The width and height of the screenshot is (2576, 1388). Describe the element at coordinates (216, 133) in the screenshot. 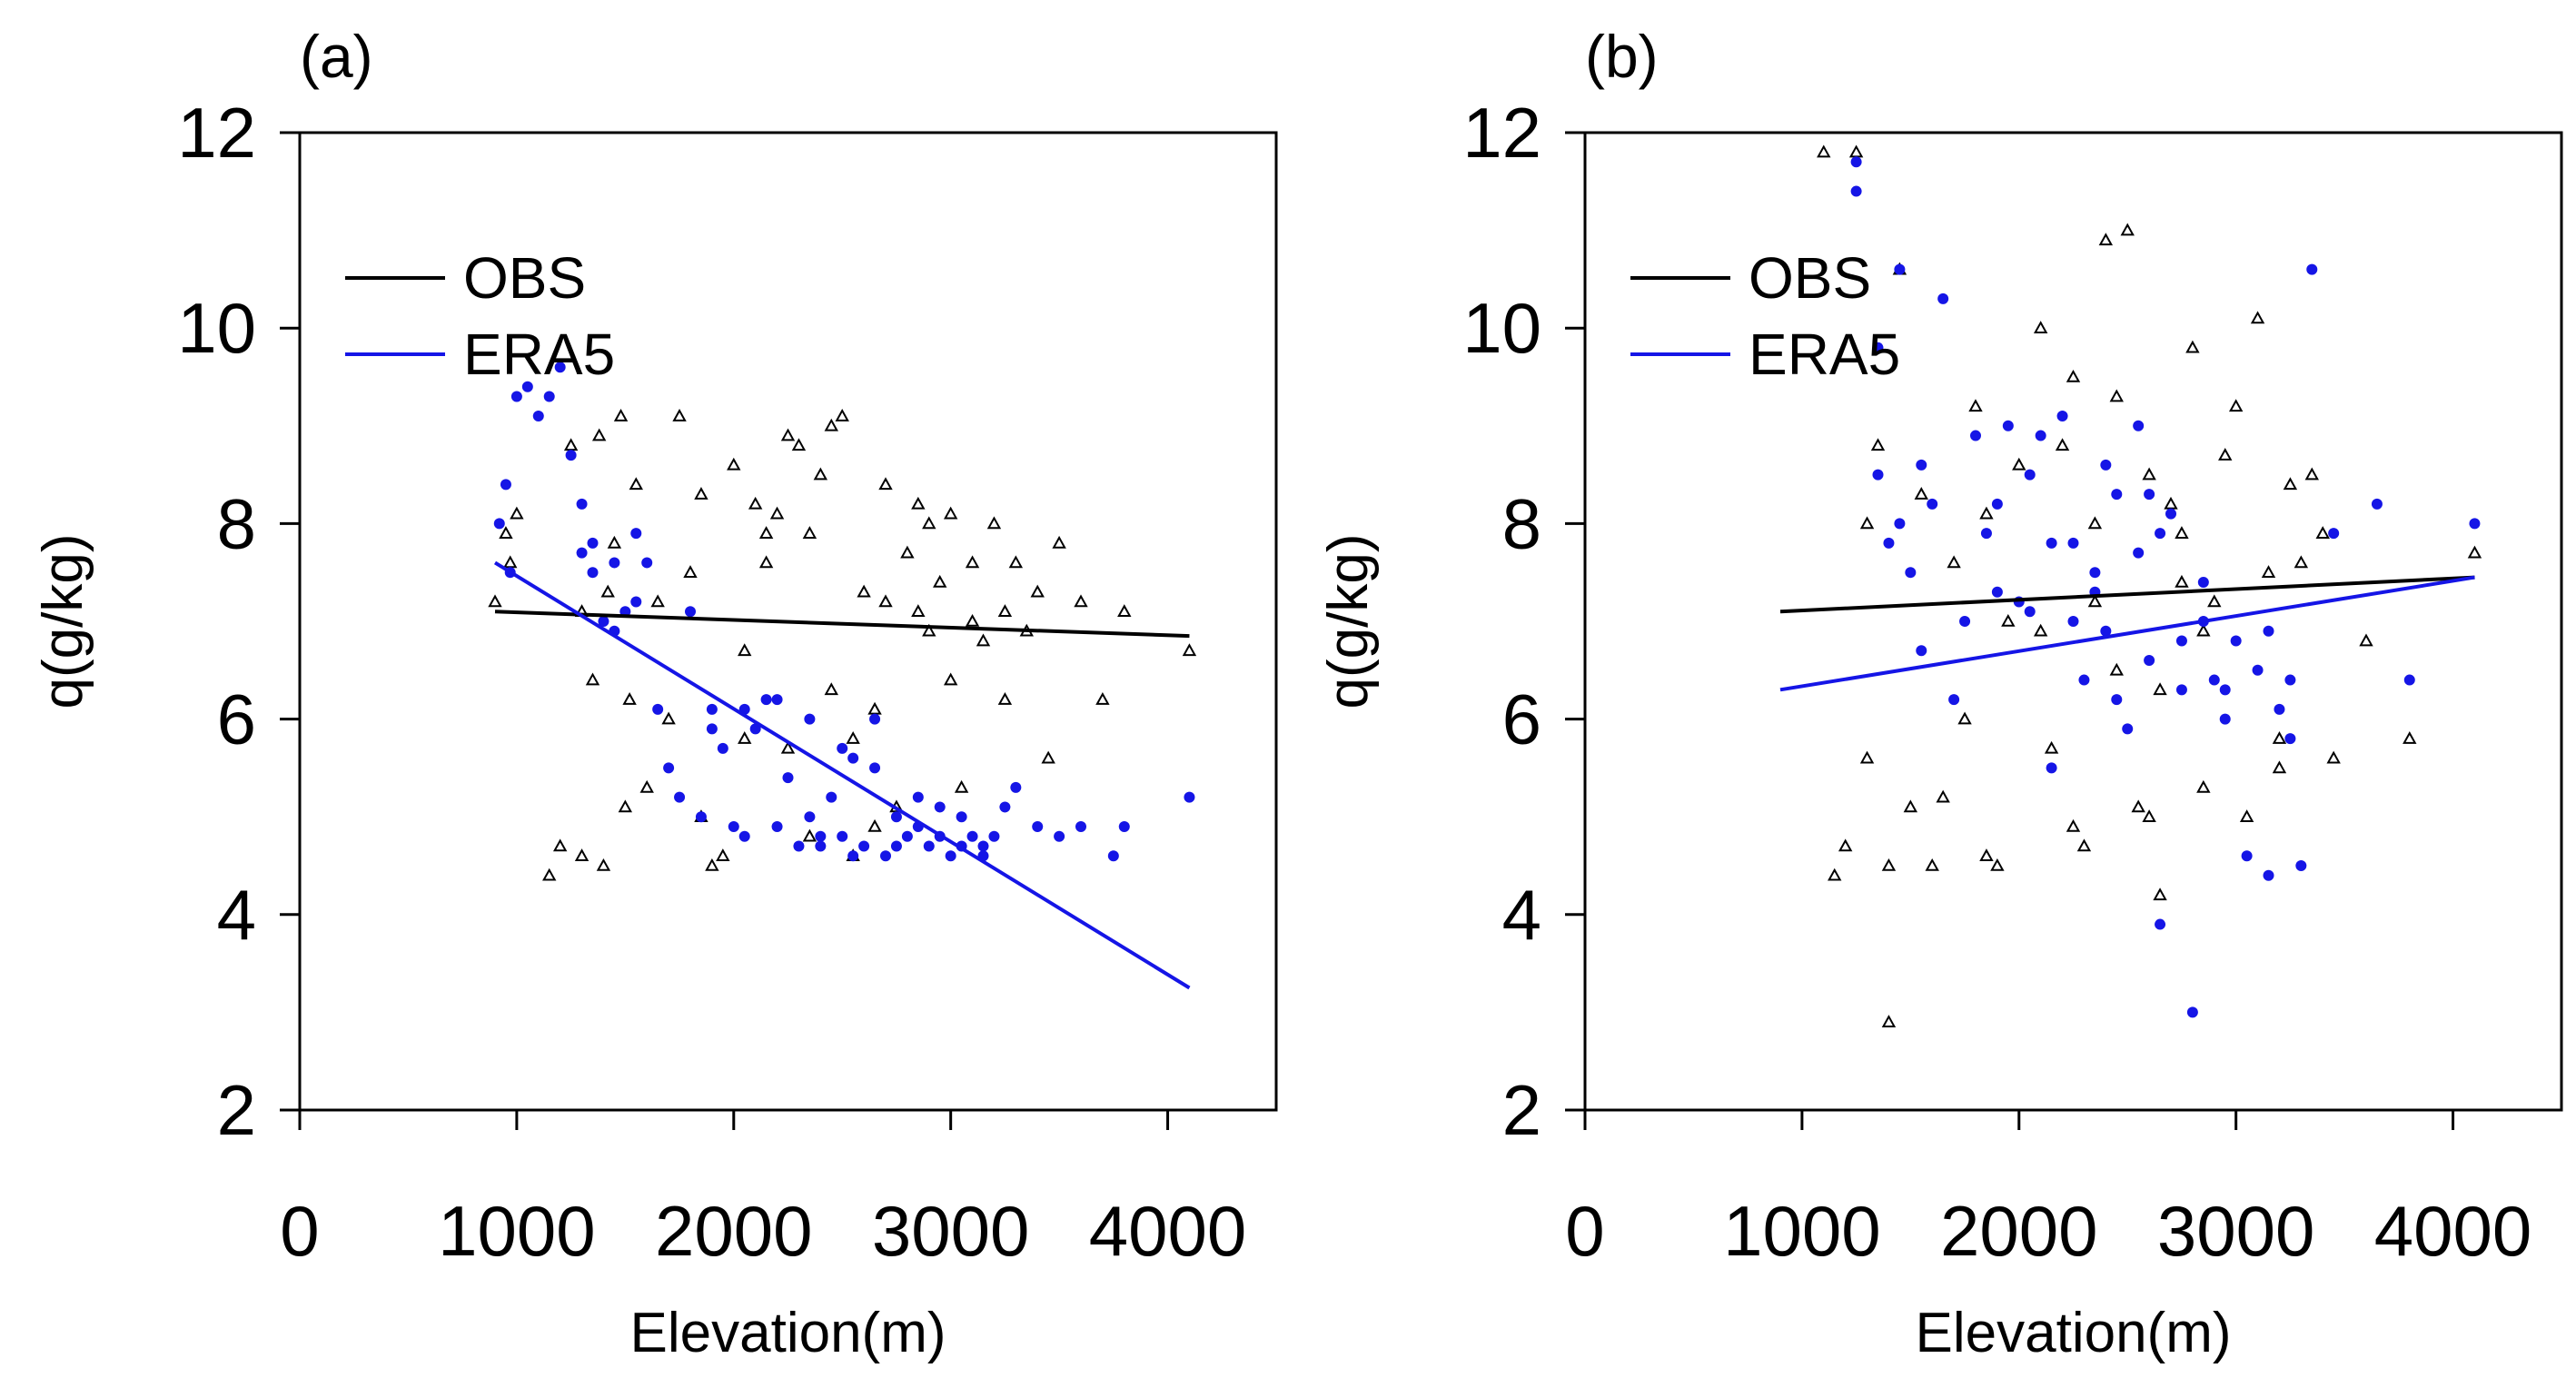

I see `y-tick-label: 12` at that location.